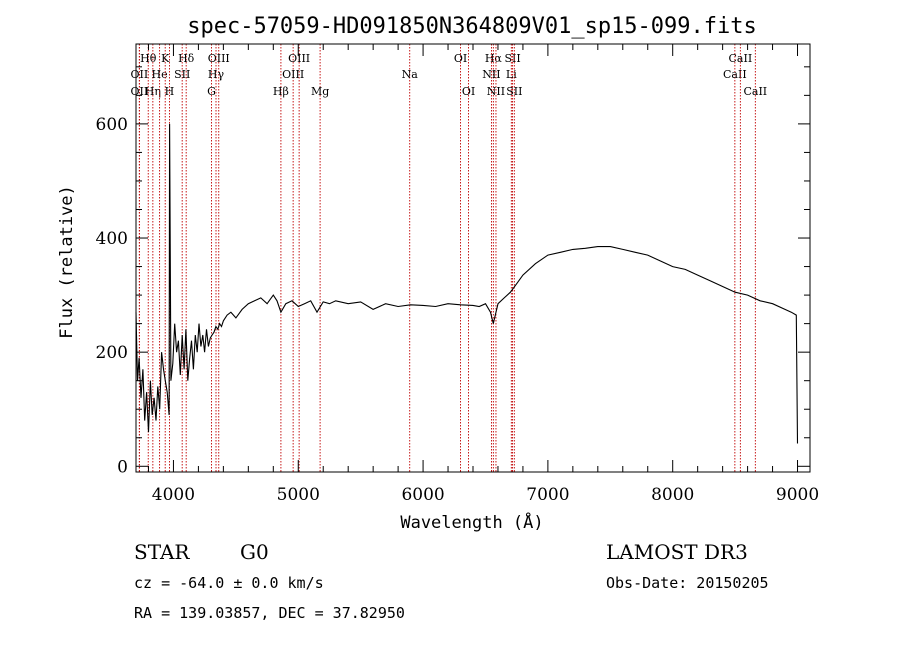  Describe the element at coordinates (112, 353) in the screenshot. I see `y-tick-label-200: 200` at that location.